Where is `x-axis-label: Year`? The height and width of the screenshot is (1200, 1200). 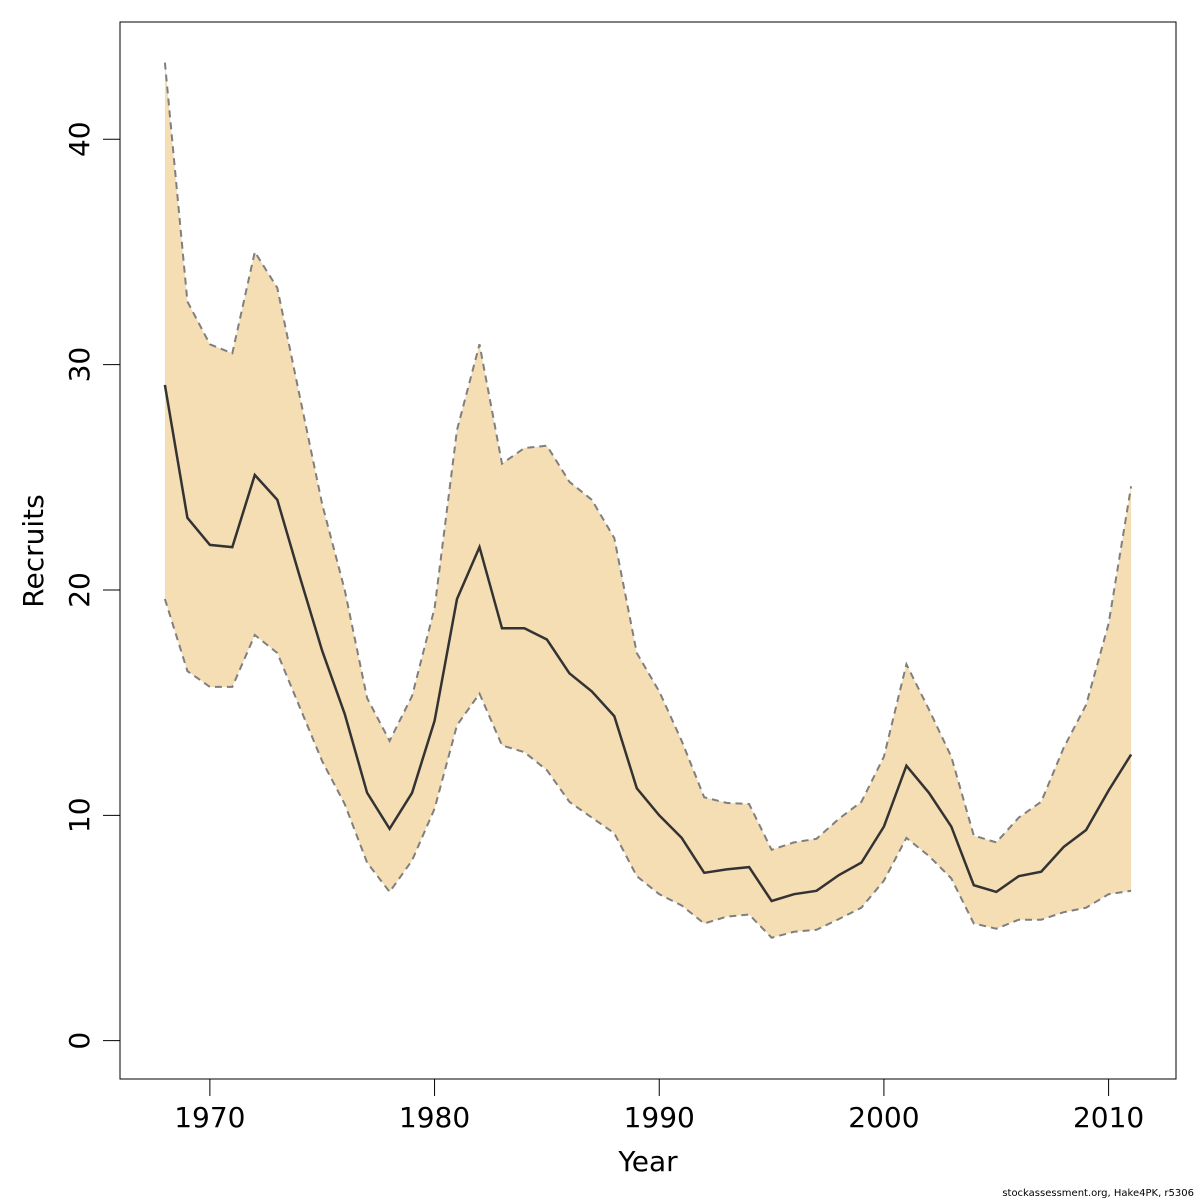 x-axis-label: Year is located at coordinates (647, 1161).